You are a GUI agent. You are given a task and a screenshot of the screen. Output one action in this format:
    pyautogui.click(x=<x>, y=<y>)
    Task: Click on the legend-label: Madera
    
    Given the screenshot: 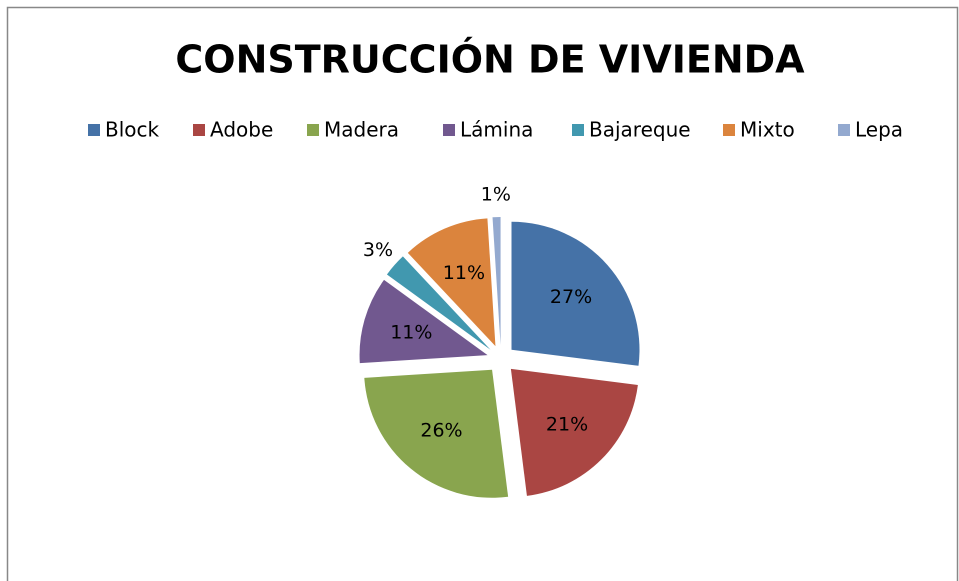 What is the action you would take?
    pyautogui.click(x=361, y=130)
    